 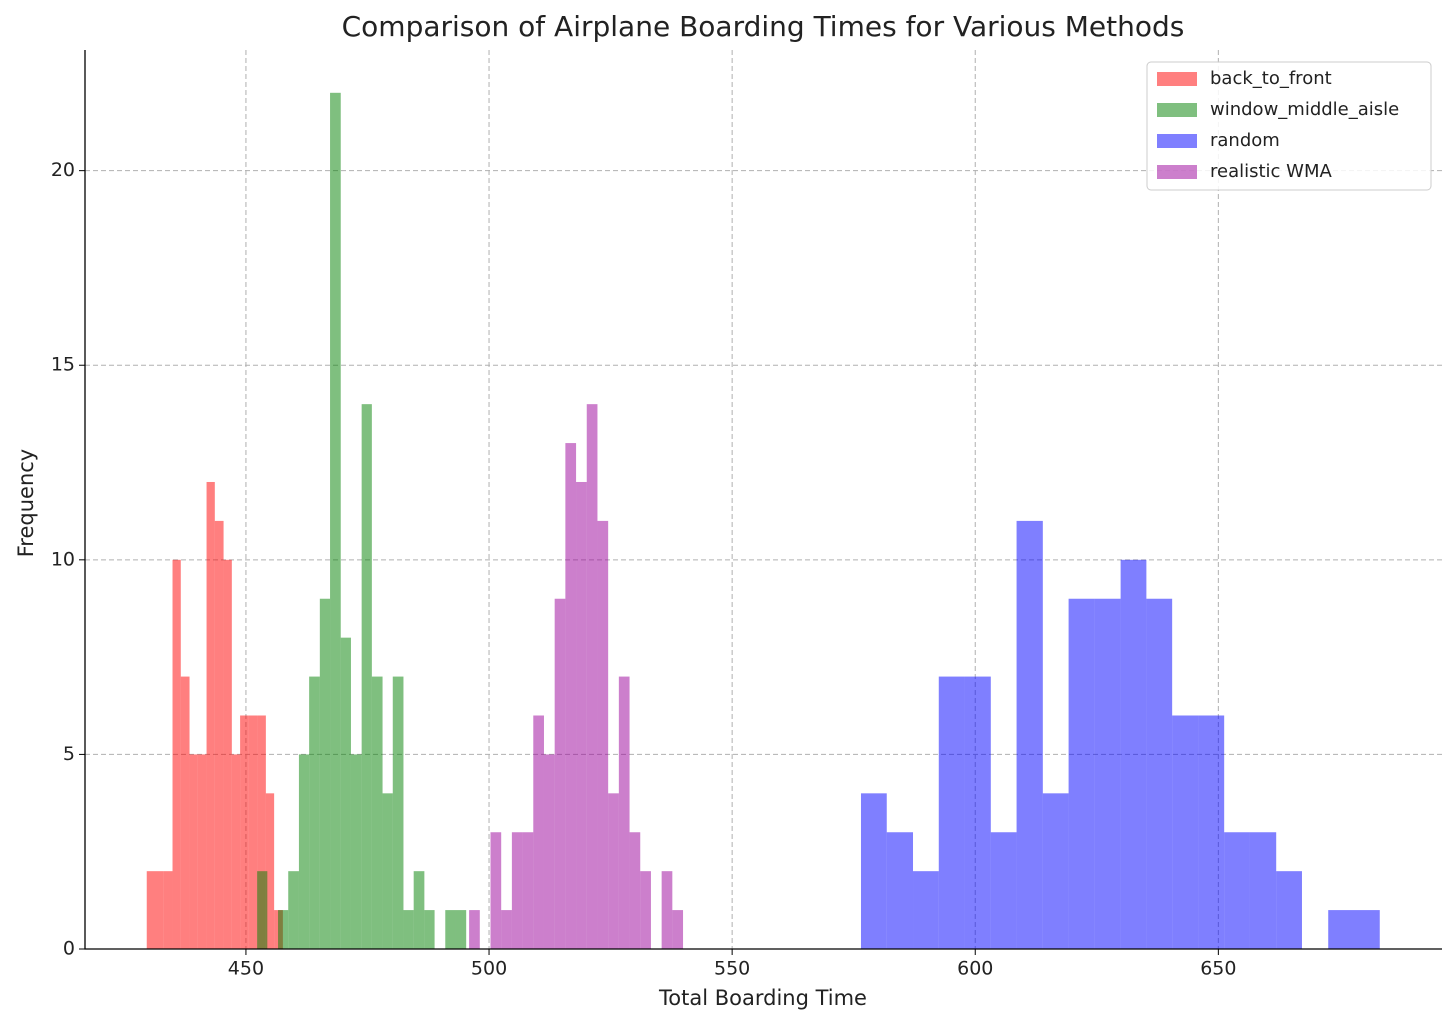 I want to click on x-tick-label: 600, so click(x=975, y=969).